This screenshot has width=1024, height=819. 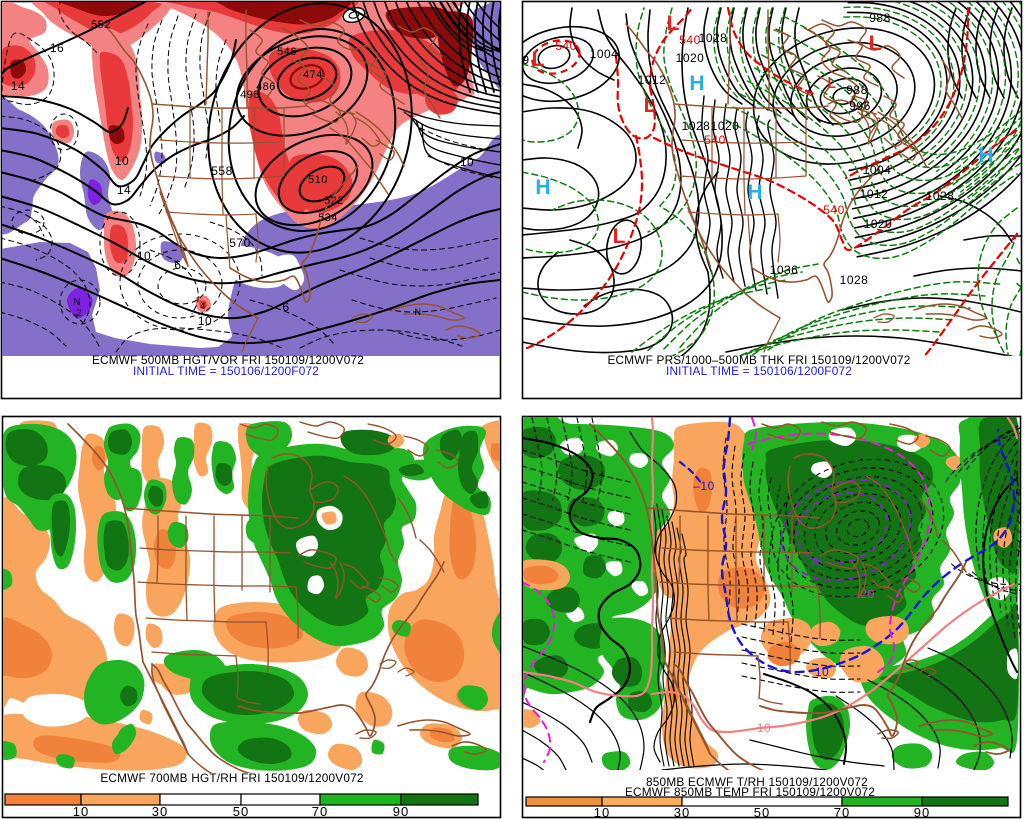 I want to click on svg-text: 498, so click(x=250, y=95).